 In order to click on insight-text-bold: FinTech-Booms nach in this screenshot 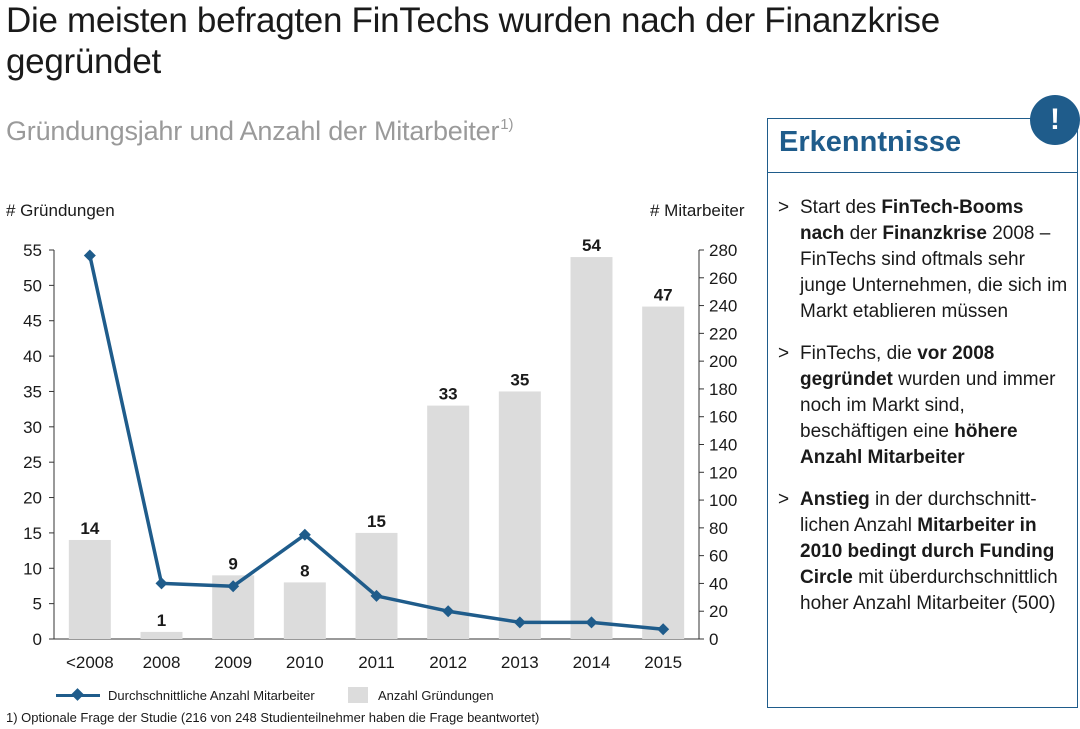, I will do `click(912, 220)`.